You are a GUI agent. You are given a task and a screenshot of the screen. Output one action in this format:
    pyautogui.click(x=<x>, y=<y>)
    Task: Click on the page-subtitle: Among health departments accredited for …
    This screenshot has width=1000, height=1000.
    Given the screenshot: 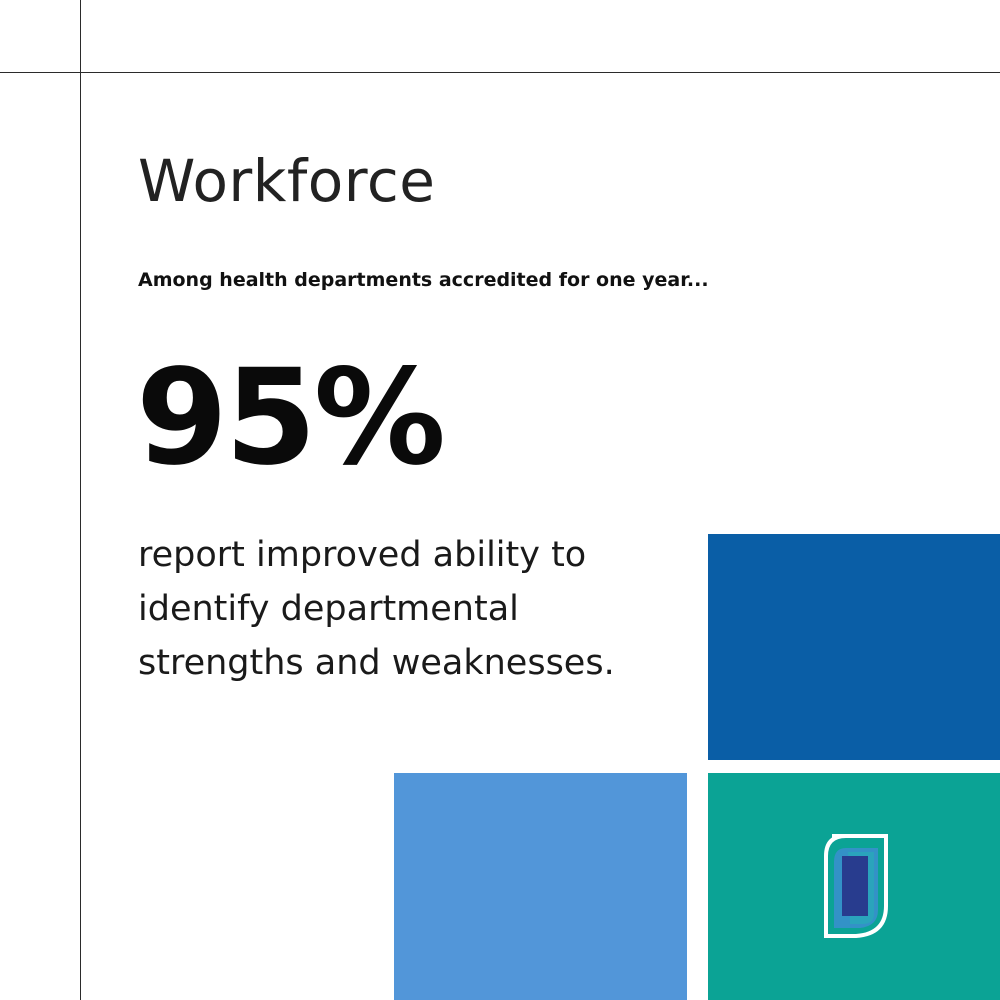 What is the action you would take?
    pyautogui.click(x=423, y=280)
    